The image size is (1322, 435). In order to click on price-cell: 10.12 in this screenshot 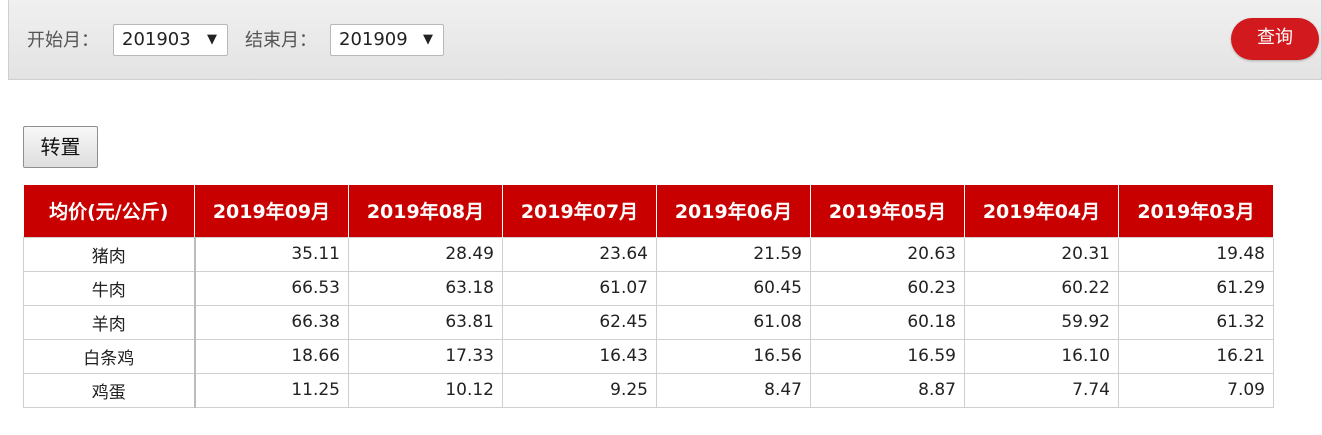, I will do `click(425, 390)`.